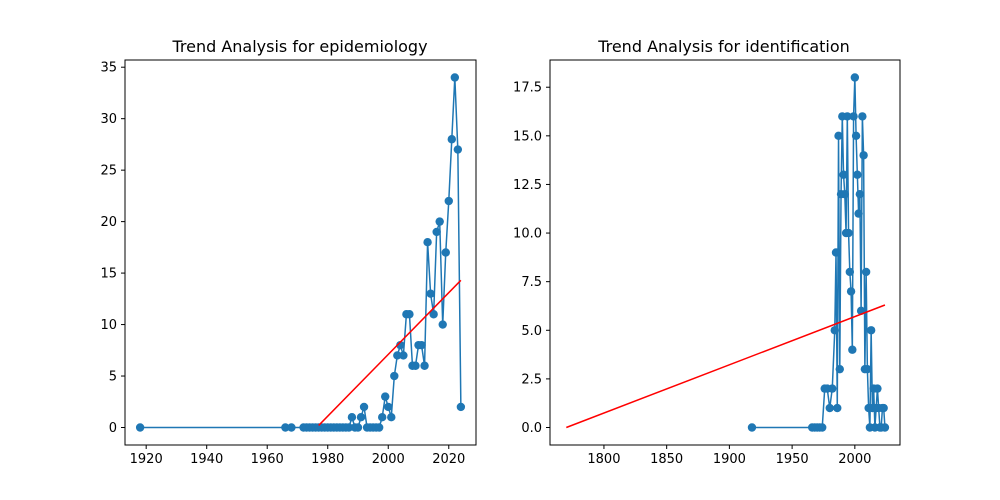 The width and height of the screenshot is (1000, 500). What do you see at coordinates (108, 222) in the screenshot?
I see `y-tick-label: 20` at bounding box center [108, 222].